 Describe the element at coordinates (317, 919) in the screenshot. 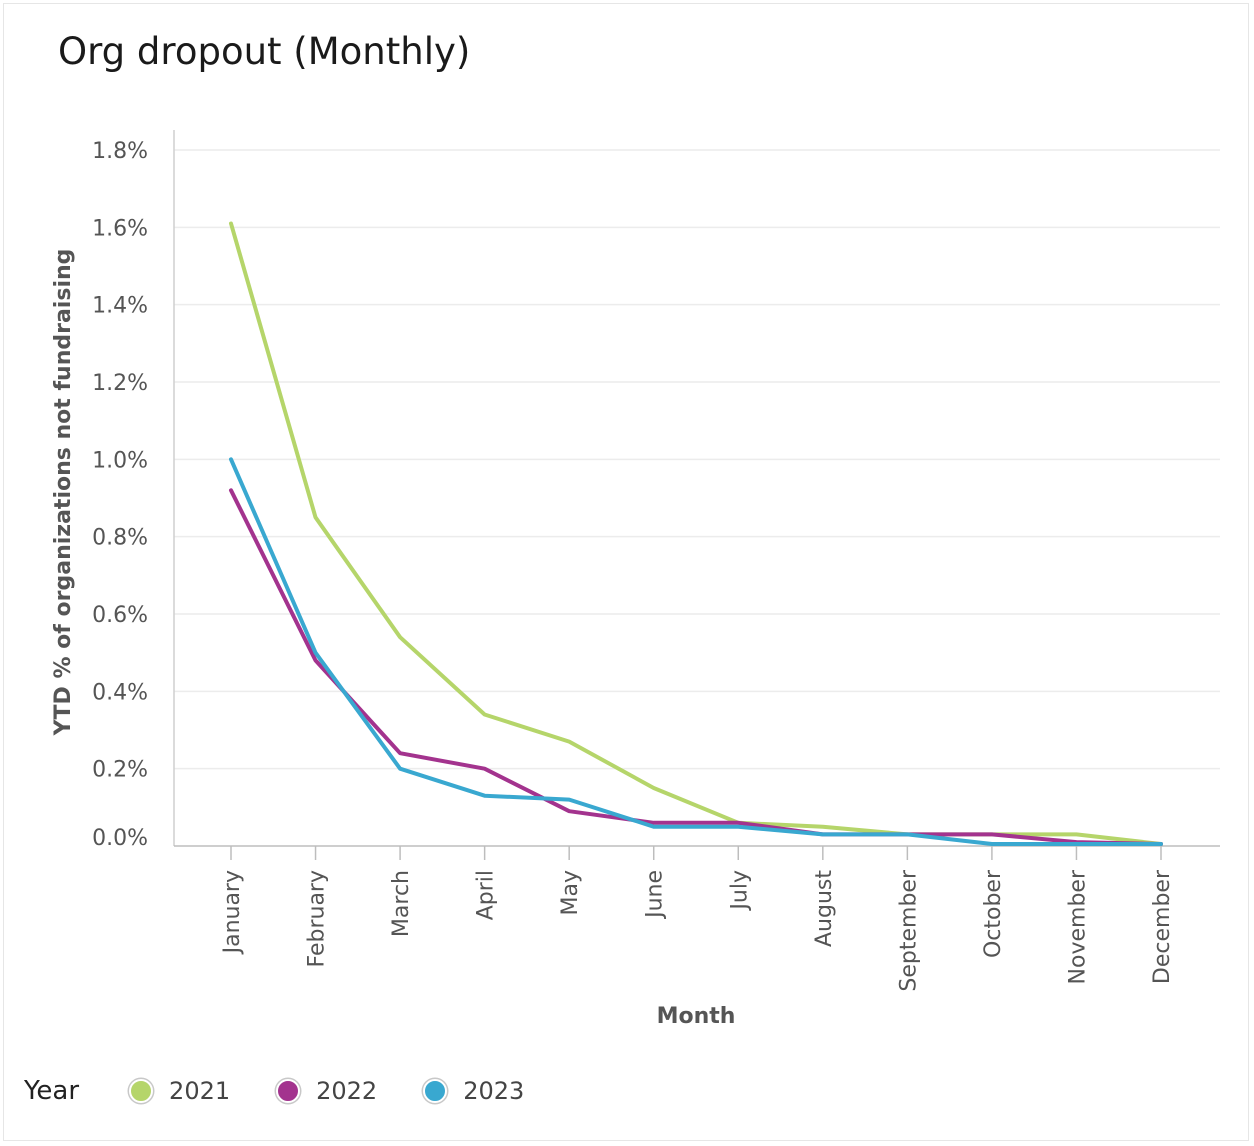

I see `x-tick-label: February` at that location.